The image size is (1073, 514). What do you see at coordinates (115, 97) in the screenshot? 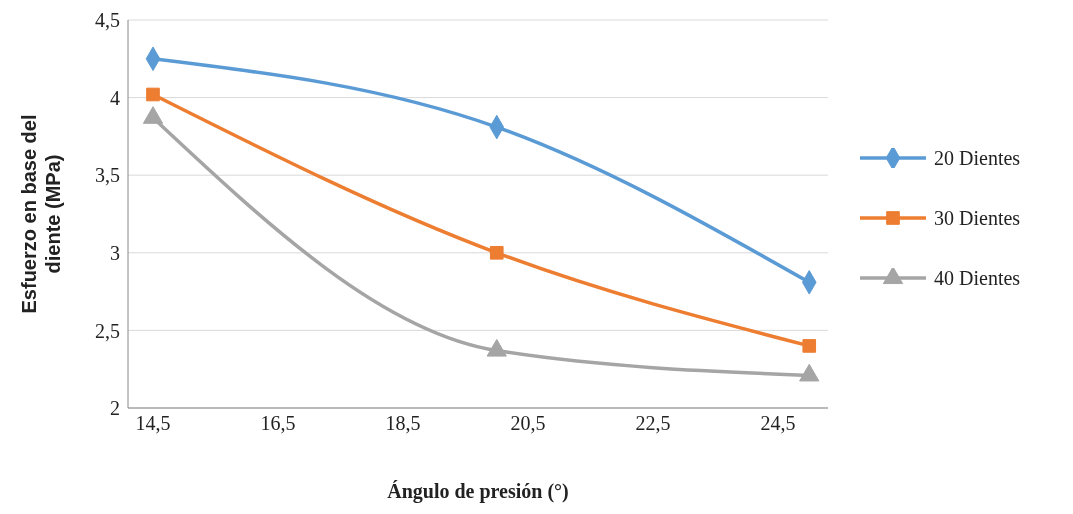
I see `y-tick-label: 4` at bounding box center [115, 97].